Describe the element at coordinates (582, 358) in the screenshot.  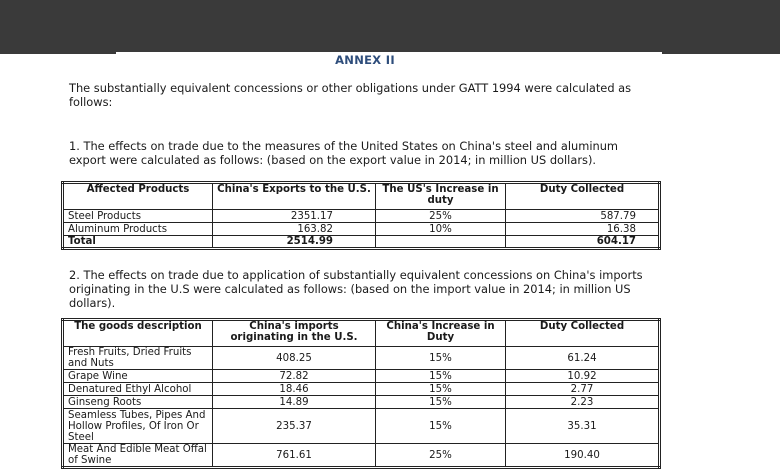
I see `table-cell: 61.24` at that location.